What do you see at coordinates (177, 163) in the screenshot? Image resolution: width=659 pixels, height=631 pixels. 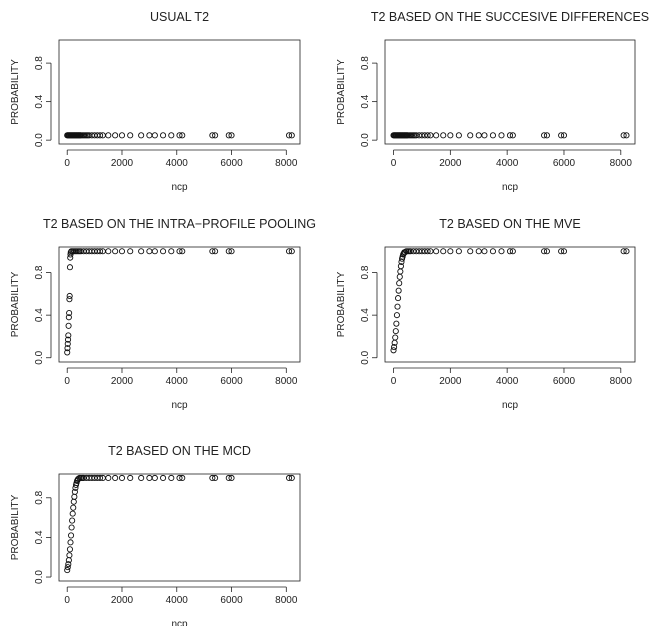 I see `x-tick-label: 4000` at bounding box center [177, 163].